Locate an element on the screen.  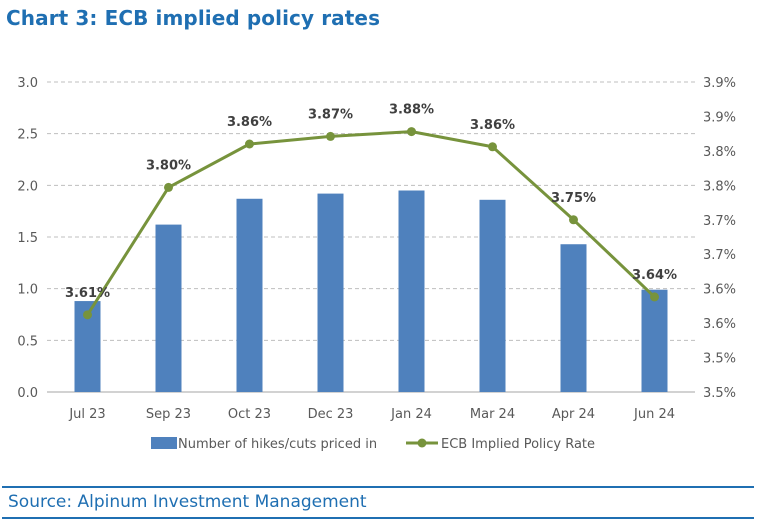
top-rule is located at coordinates (378, 487).